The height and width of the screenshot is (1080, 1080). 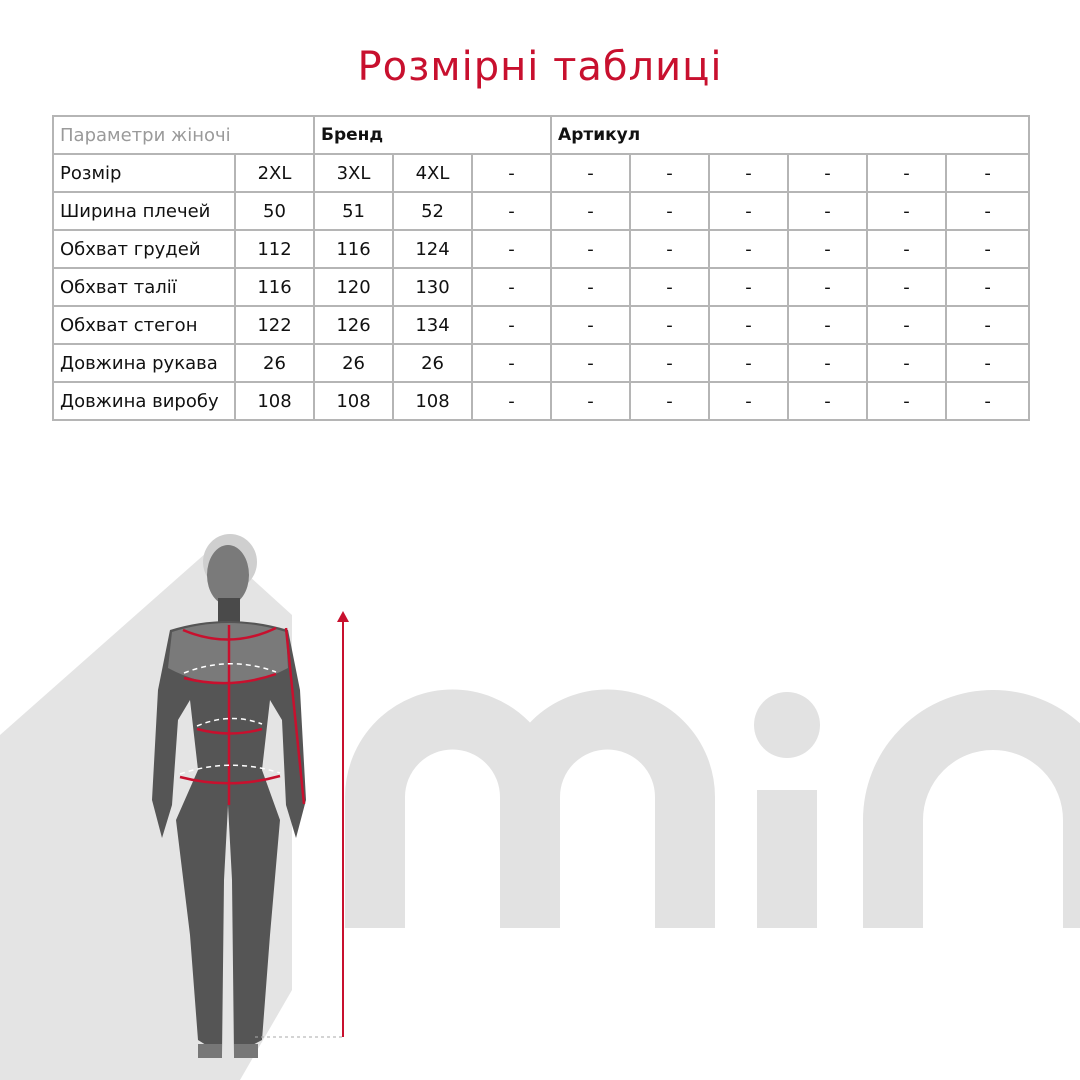 What do you see at coordinates (433, 325) in the screenshot?
I see `table-cell: 134` at bounding box center [433, 325].